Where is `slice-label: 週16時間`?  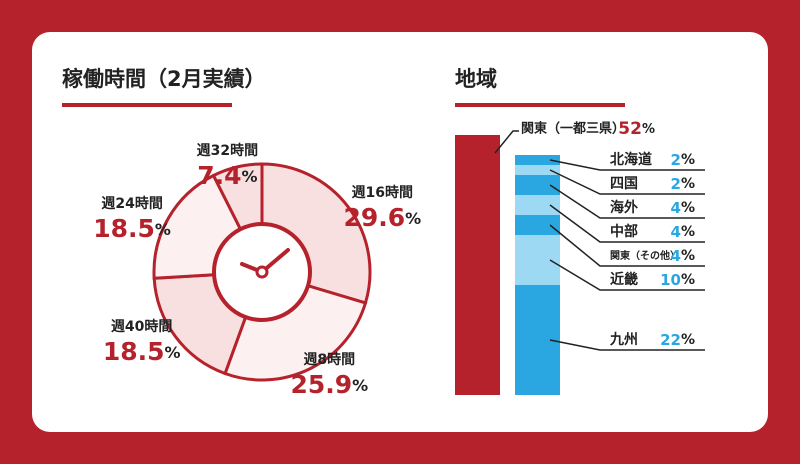 slice-label: 週16時間 is located at coordinates (382, 192).